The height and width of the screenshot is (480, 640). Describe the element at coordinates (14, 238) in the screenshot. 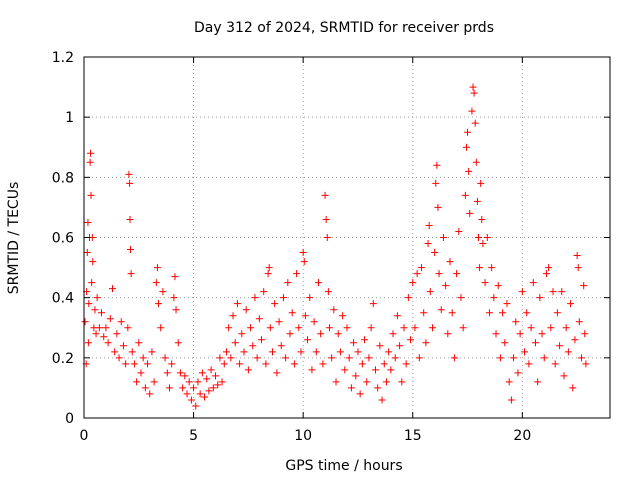

I see `y-axis-label: SRMTID / TECUs` at that location.